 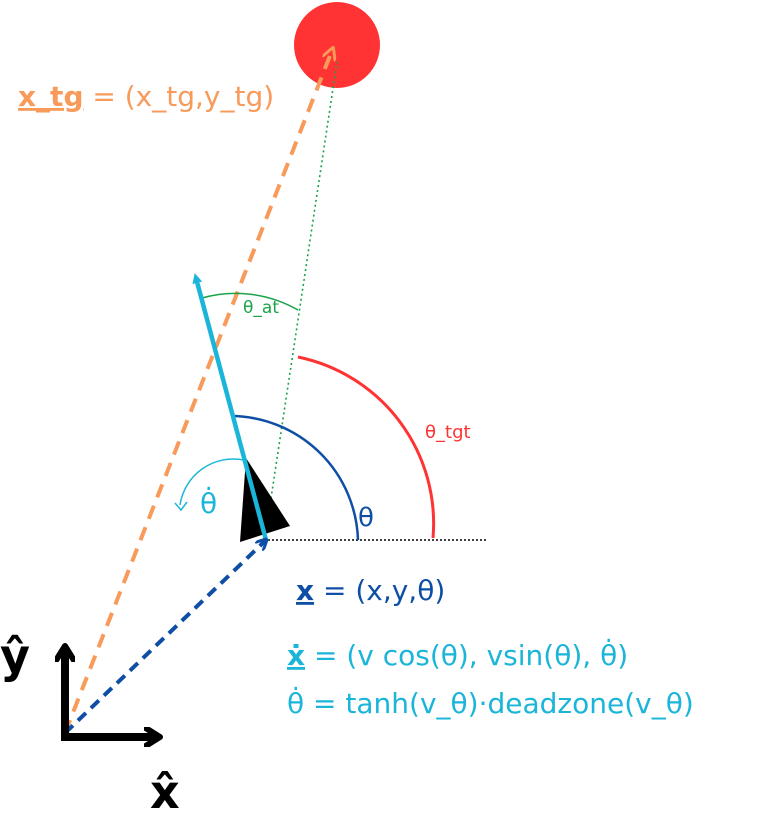 What do you see at coordinates (337, 45) in the screenshot?
I see `target-circle-icon` at bounding box center [337, 45].